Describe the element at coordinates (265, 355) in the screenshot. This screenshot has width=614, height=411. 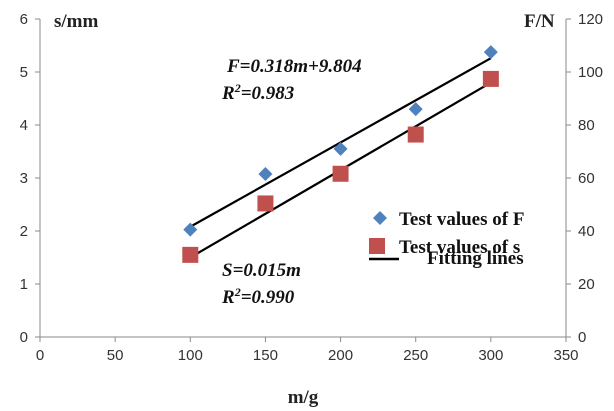
I see `x-tick-label: 150` at that location.